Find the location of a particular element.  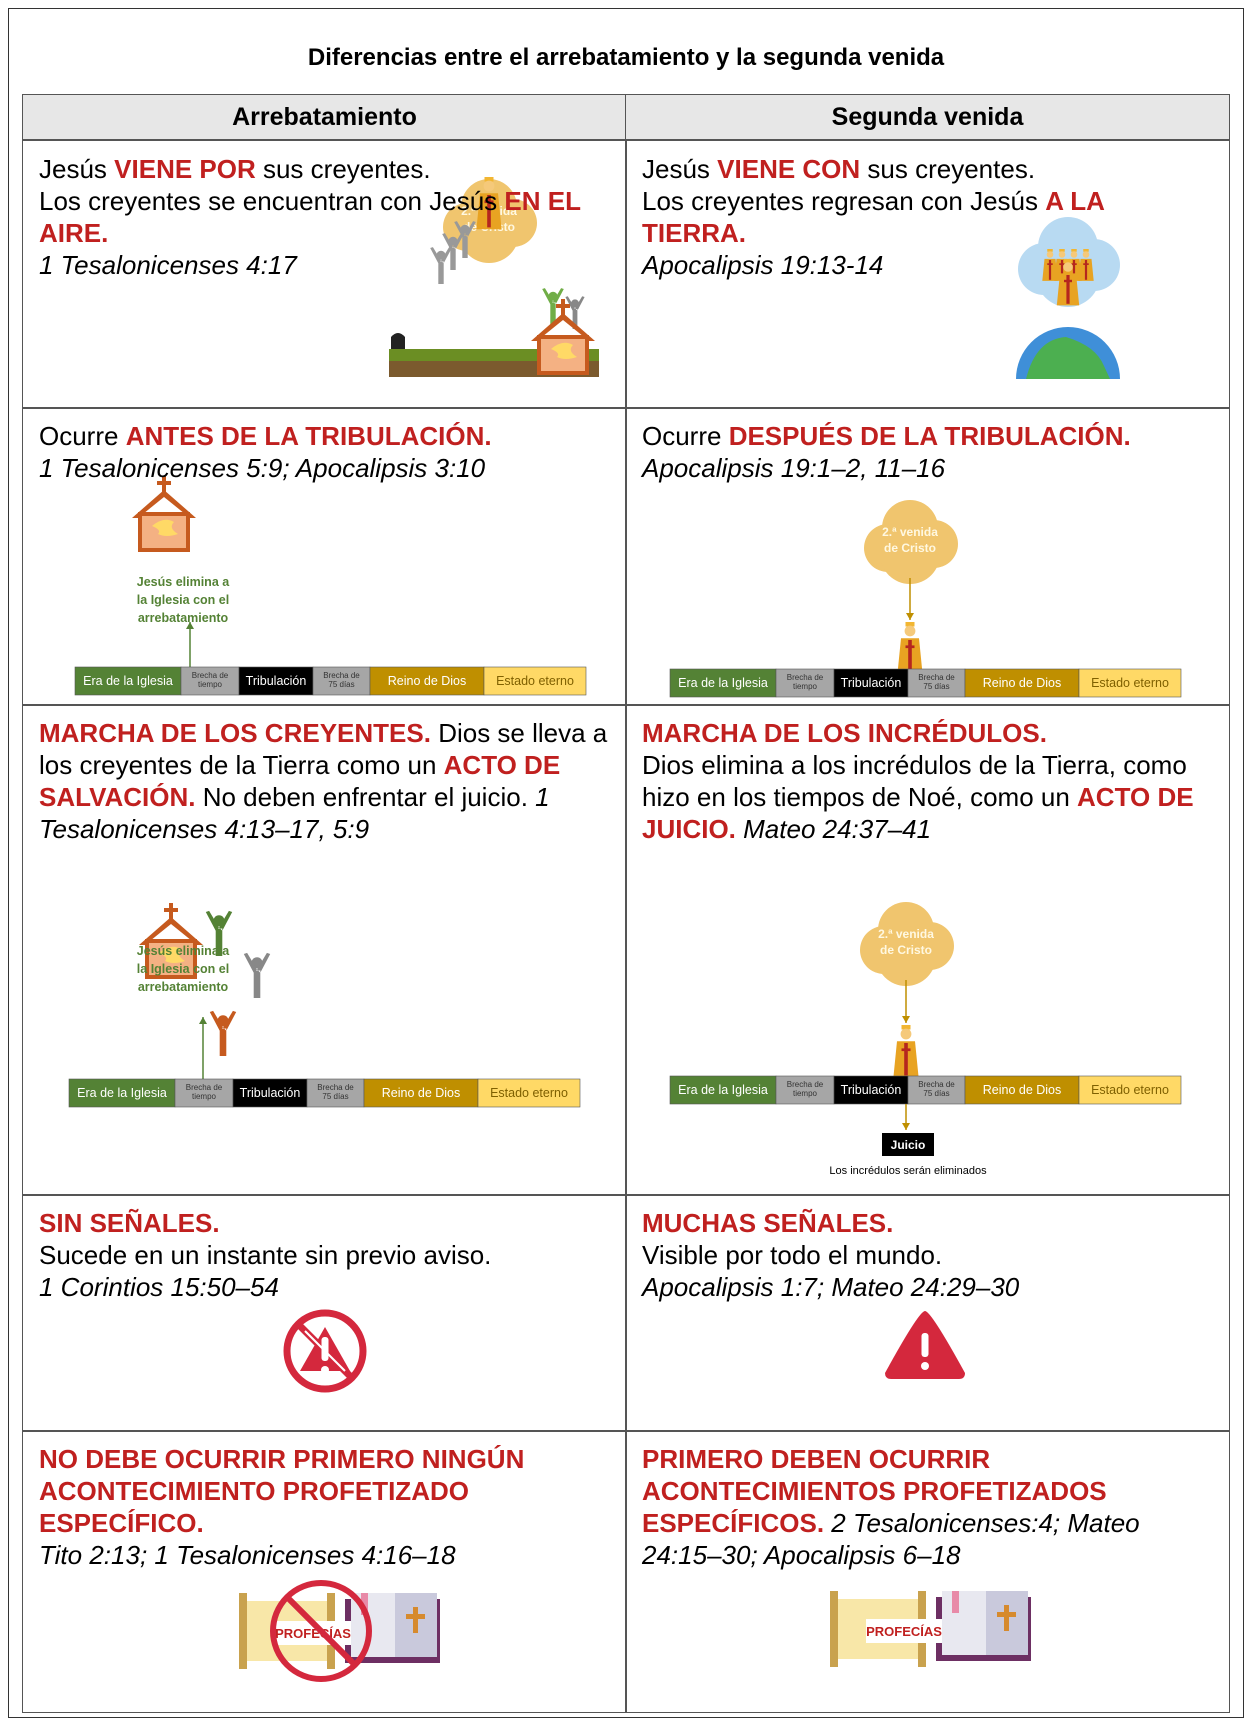

cross is located at coordinates (1068, 281).